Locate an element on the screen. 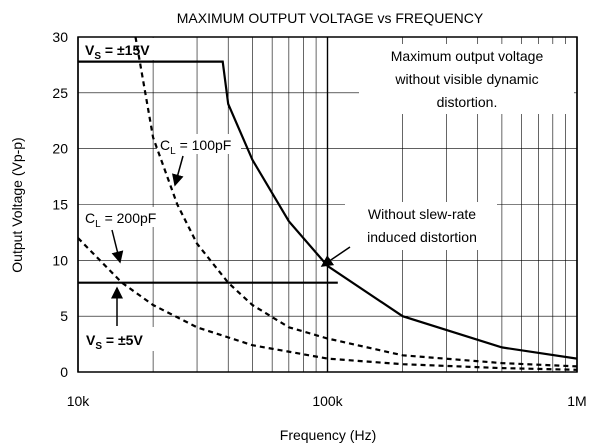  x-axis-label: Frequency (Hz) is located at coordinates (328, 435).